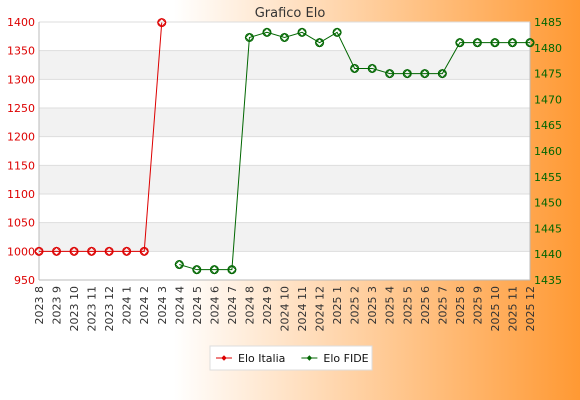  Describe the element at coordinates (285, 309) in the screenshot. I see `x-axis-tick-label: 2024 10` at that location.